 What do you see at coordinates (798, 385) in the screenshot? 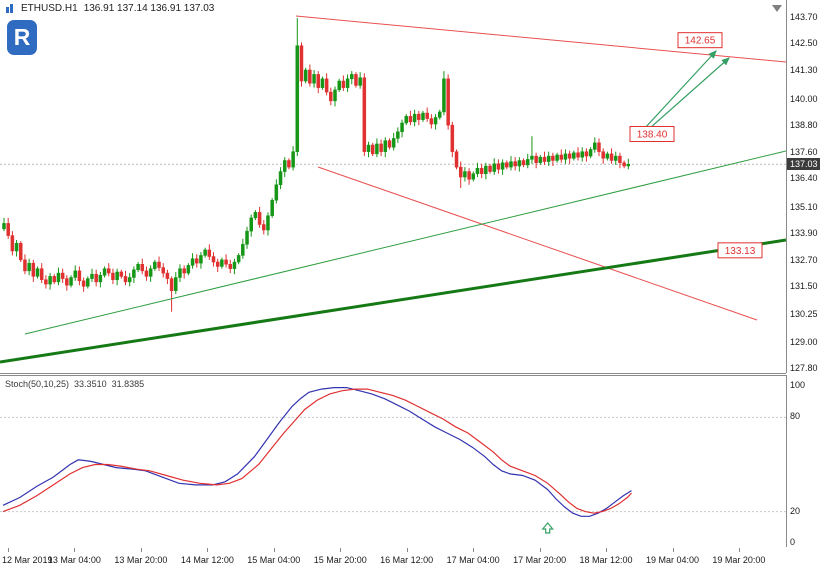
I see `stoch-axis-label: 100` at bounding box center [798, 385].